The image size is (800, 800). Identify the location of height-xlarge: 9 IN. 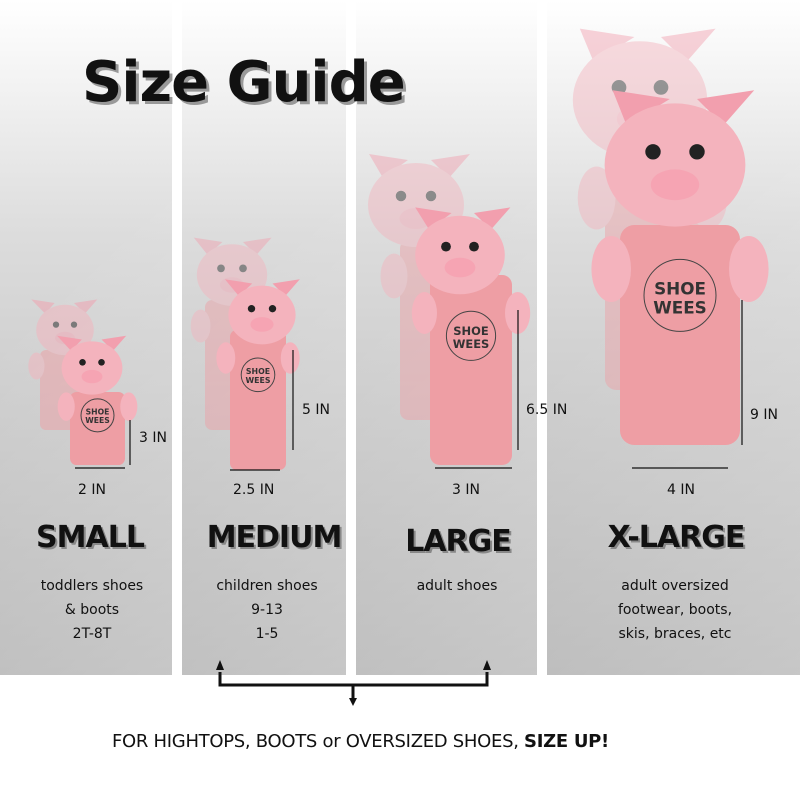
(764, 415).